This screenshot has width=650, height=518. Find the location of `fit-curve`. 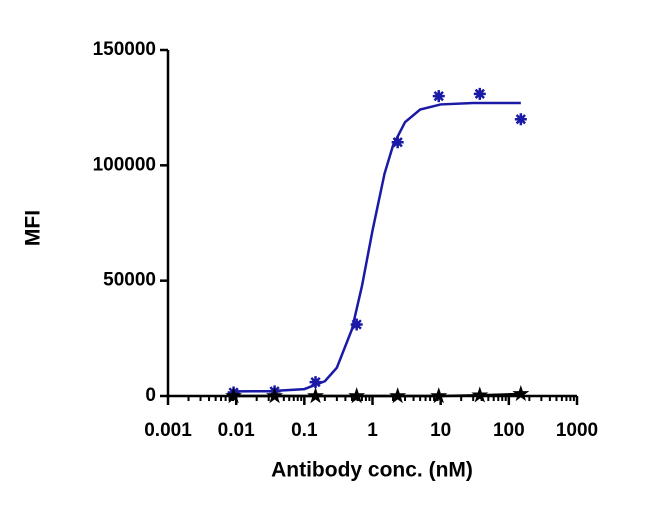

fit-curve is located at coordinates (377, 395).